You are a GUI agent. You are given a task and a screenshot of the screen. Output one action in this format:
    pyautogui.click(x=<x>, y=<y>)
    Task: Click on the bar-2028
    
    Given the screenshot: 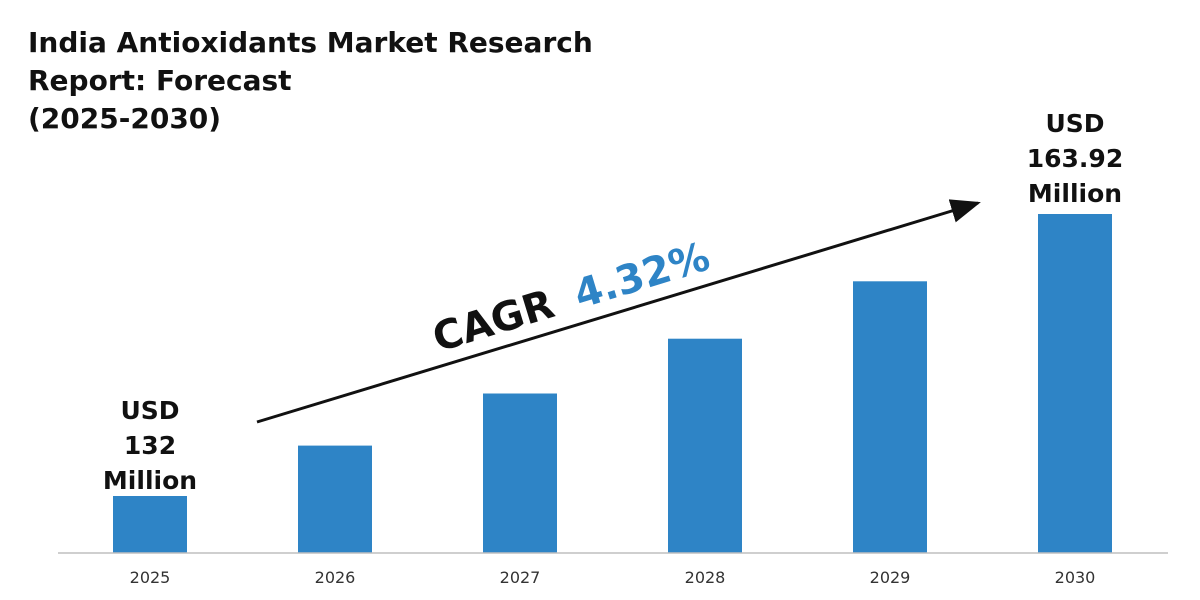 What is the action you would take?
    pyautogui.click(x=705, y=445)
    